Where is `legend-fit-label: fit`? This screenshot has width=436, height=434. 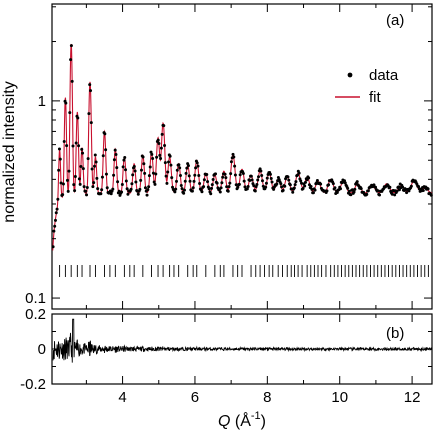 legend-fit-label: fit is located at coordinates (375, 97).